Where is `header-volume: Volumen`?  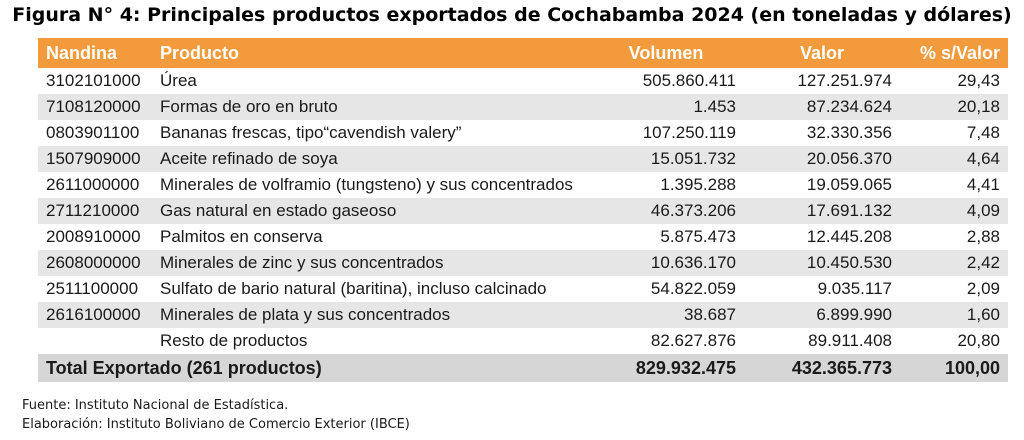
header-volume: Volumen is located at coordinates (666, 53).